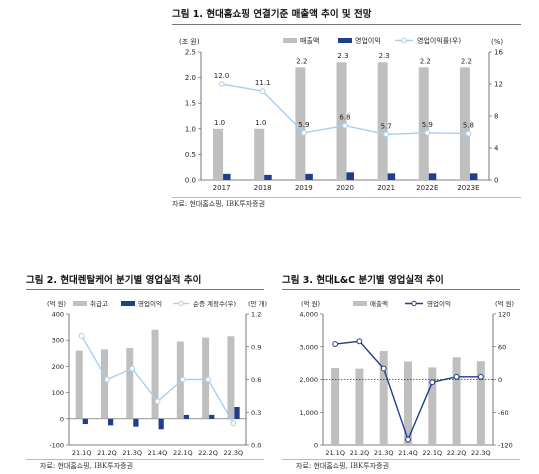 The image size is (539, 474). I want to click on fig3-legend-marker-op, so click(414, 303).